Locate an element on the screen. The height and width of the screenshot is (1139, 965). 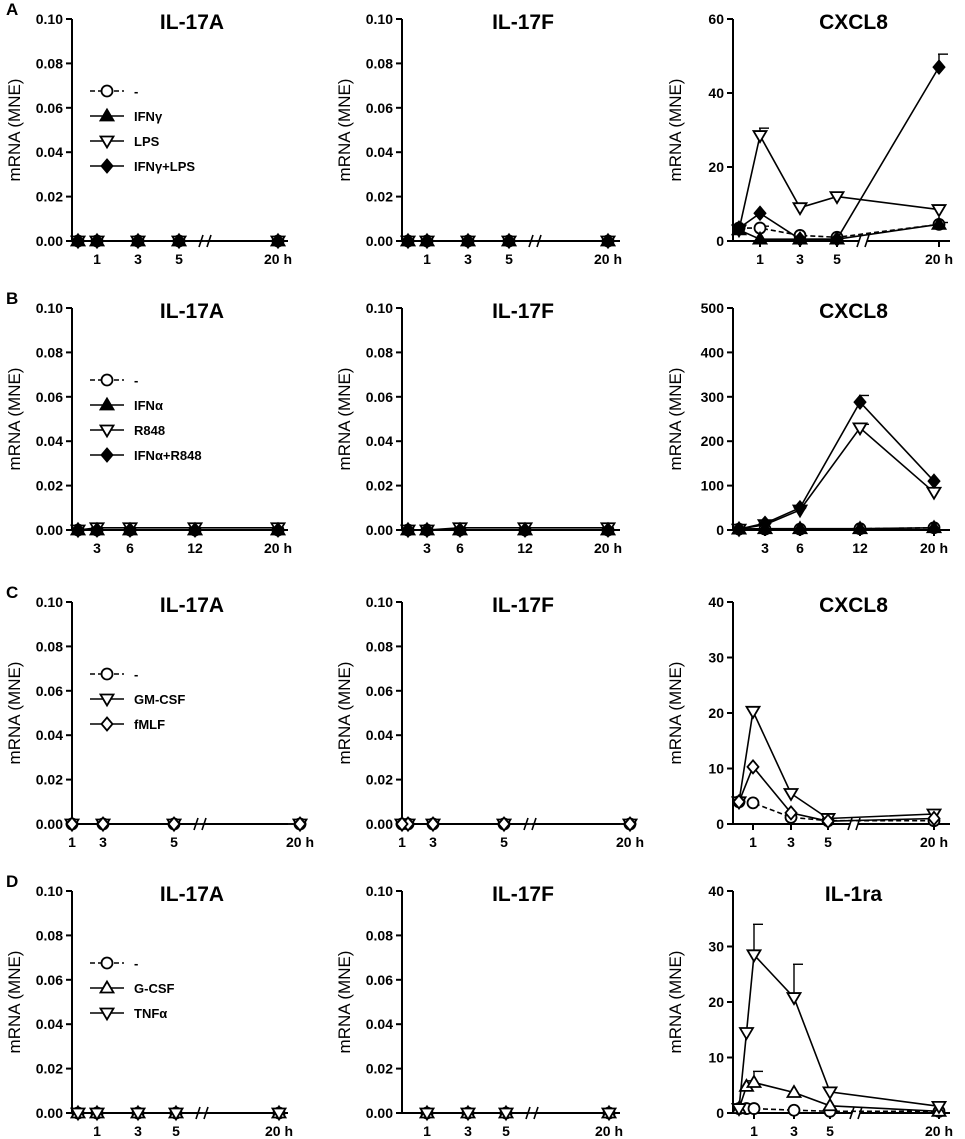
y-tick-label: 400 is located at coordinates (713, 352).